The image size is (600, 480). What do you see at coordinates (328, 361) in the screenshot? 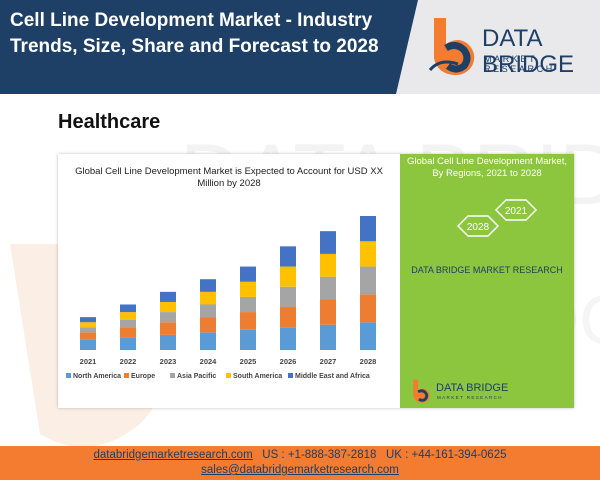
I see `x-tick-label: 2027` at bounding box center [328, 361].